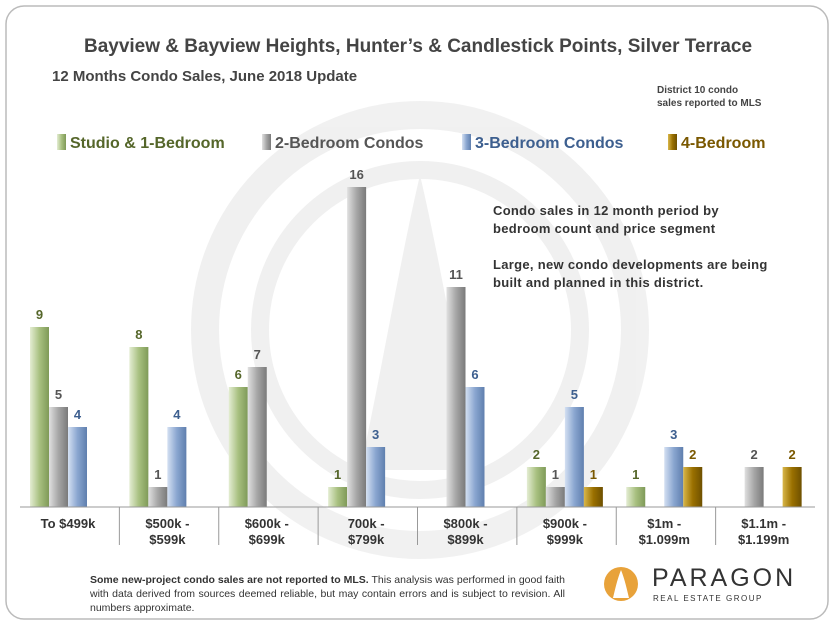 This screenshot has height=626, width=835. Describe the element at coordinates (723, 143) in the screenshot. I see `legend-label: 4-Bedroom` at that location.